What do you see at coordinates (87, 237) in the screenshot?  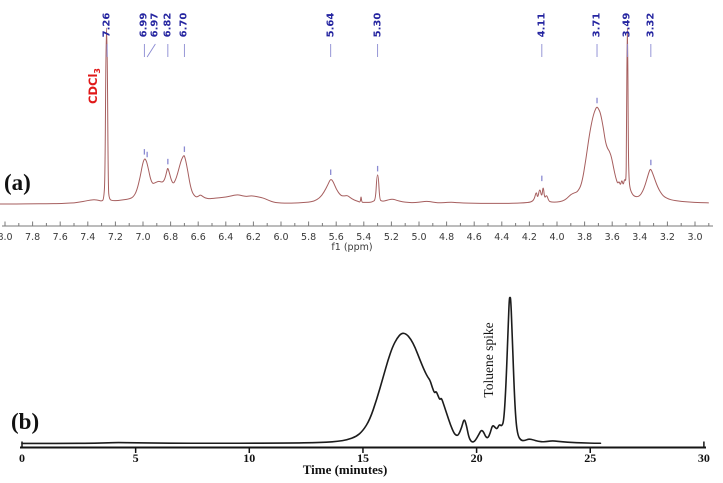 I see `nmr-axis-tick-label: 7.4` at bounding box center [87, 237].